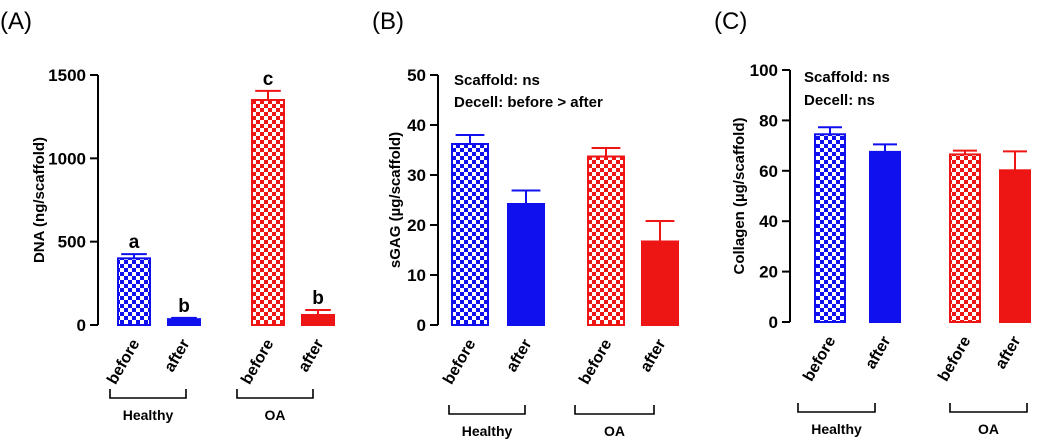  Describe the element at coordinates (72, 242) in the screenshot. I see `y-tick-label: 500` at that location.